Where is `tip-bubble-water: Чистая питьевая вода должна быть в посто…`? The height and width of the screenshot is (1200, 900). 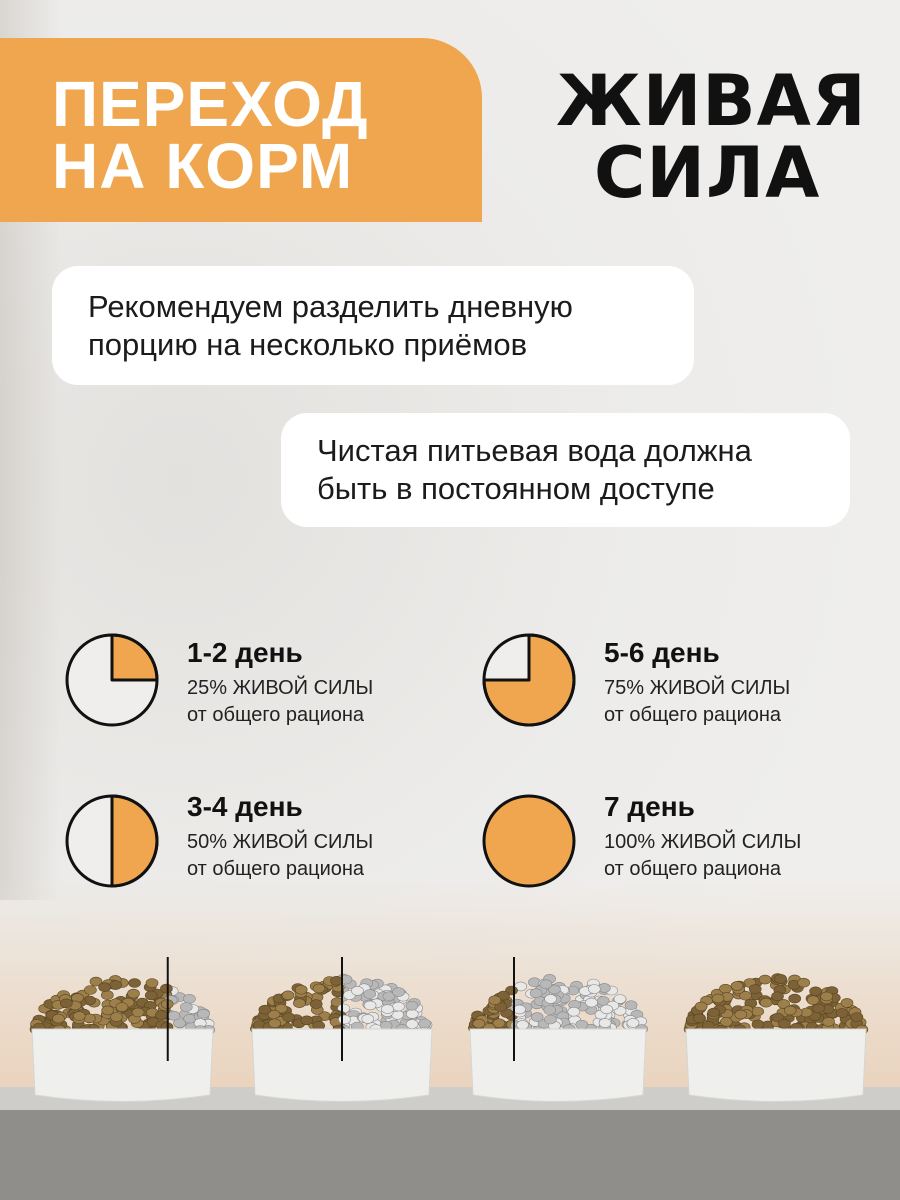 tip-bubble-water: Чистая питьевая вода должна быть в посто… is located at coordinates (565, 470).